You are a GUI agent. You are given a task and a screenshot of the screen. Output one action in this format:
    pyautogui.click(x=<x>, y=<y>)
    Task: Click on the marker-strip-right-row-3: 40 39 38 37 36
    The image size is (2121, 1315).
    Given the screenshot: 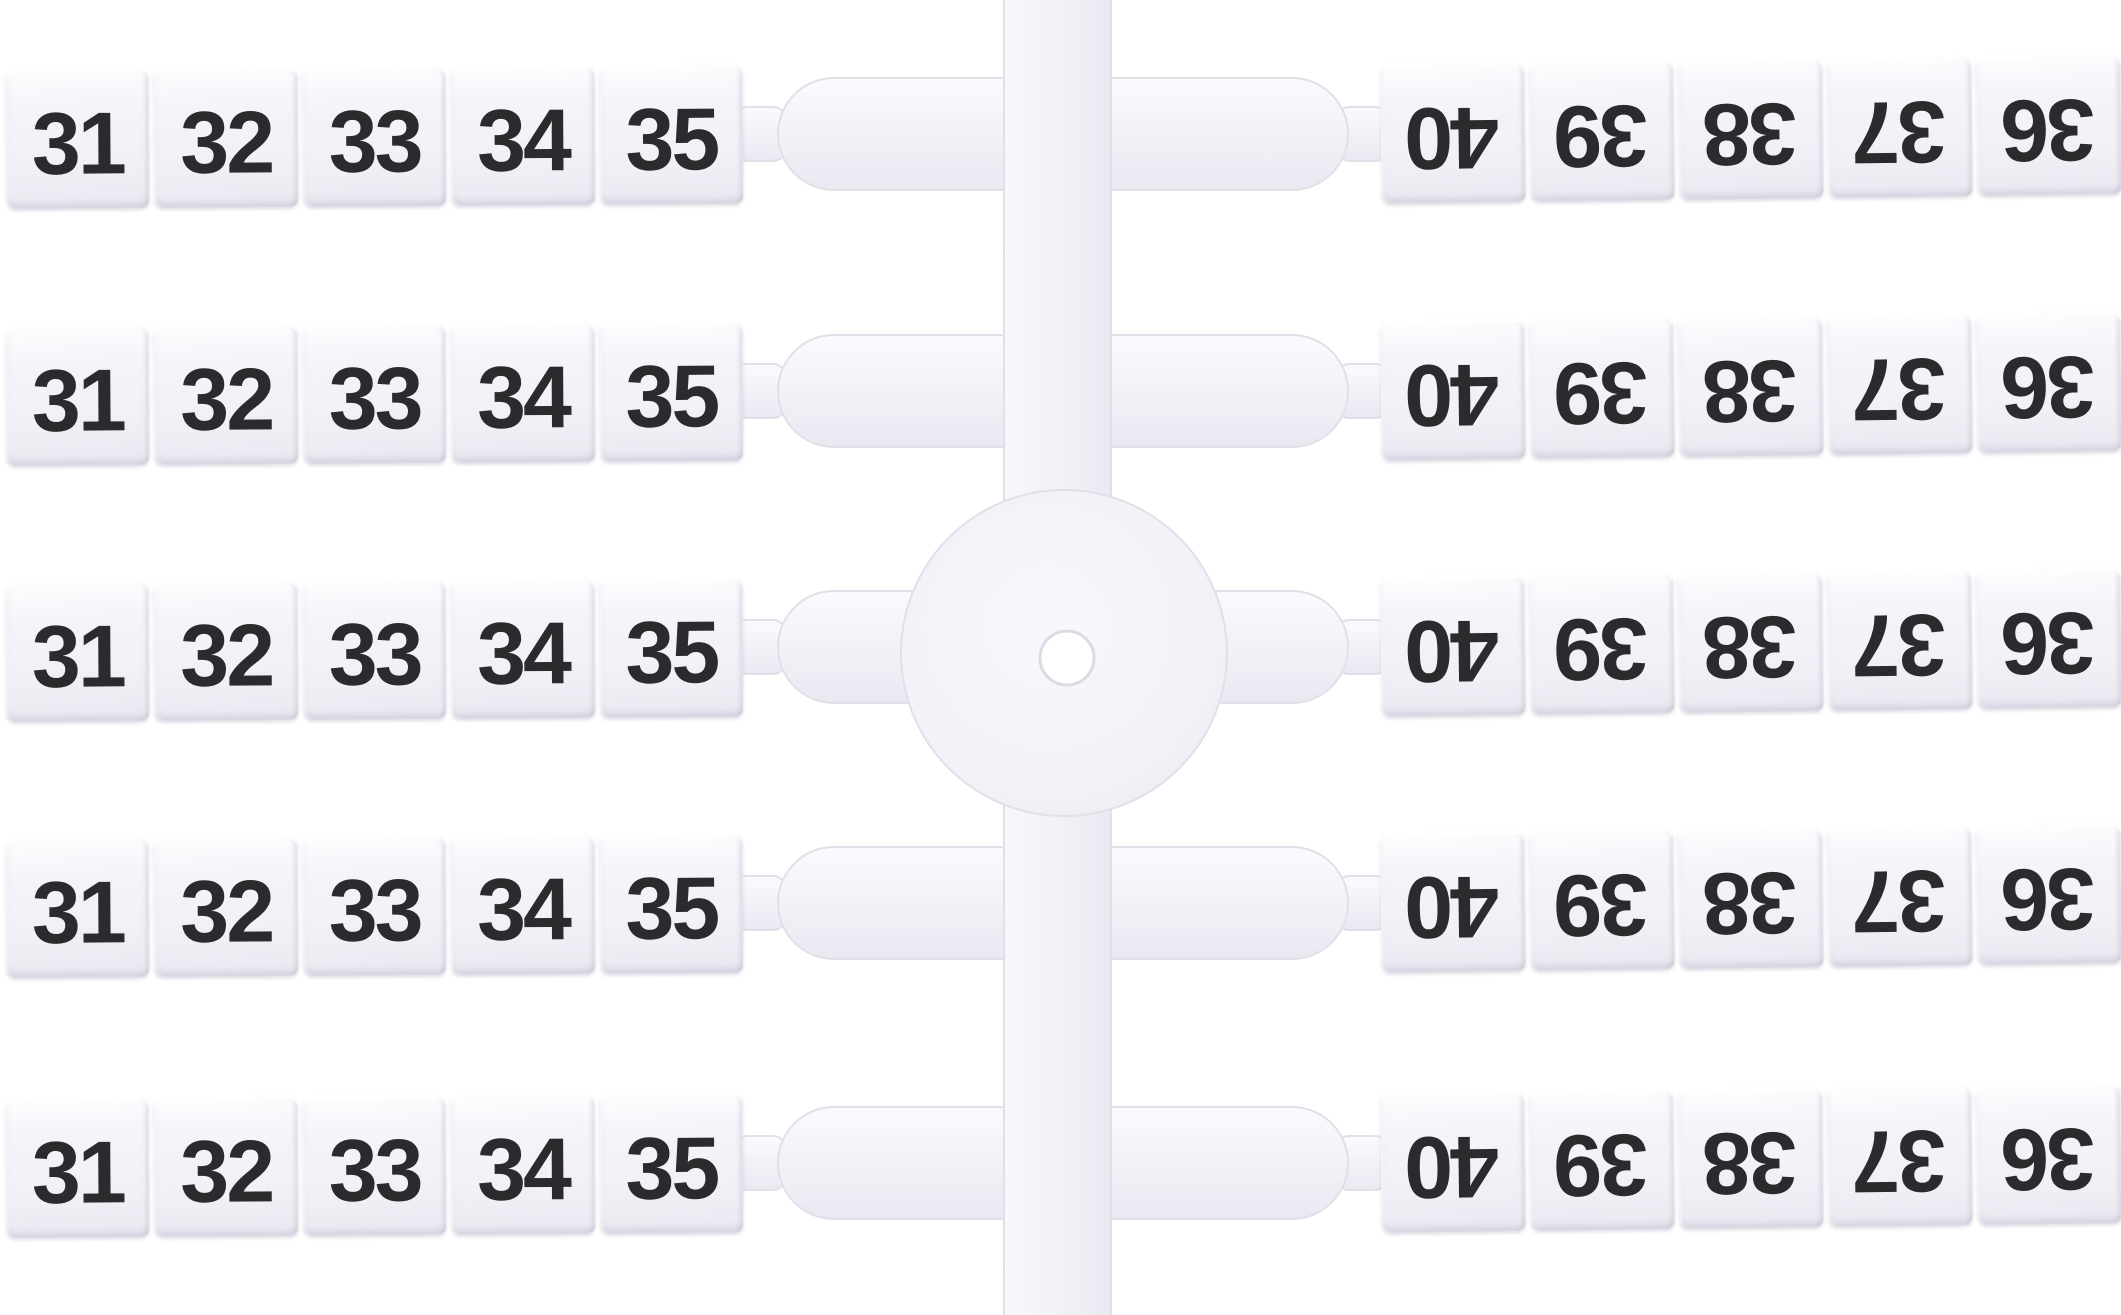 What is the action you would take?
    pyautogui.click(x=1750, y=642)
    